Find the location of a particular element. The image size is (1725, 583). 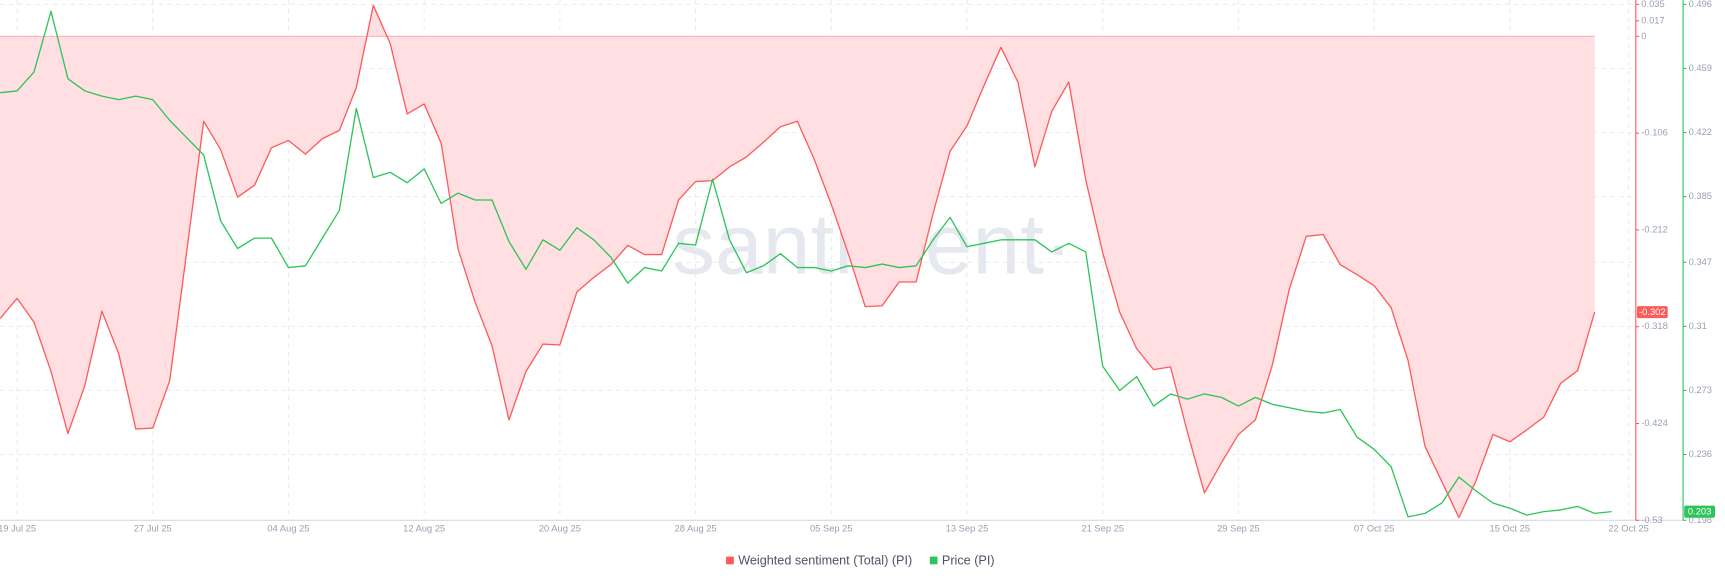

x-tick-label: 07 Oct 25 is located at coordinates (1374, 529).